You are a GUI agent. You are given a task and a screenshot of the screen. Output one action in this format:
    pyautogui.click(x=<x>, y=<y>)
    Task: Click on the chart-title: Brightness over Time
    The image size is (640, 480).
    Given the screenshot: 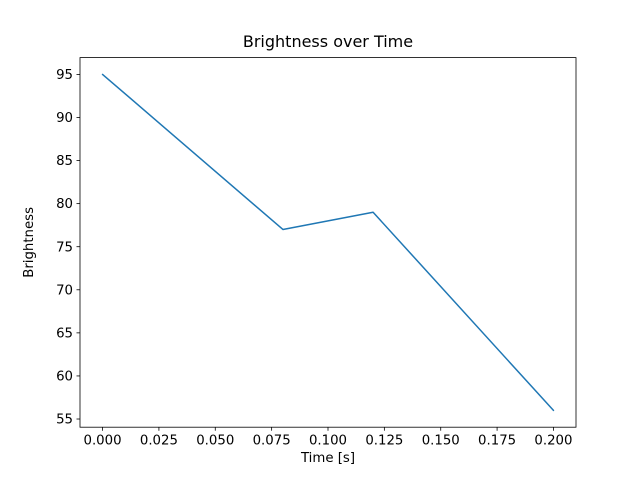 What is the action you would take?
    pyautogui.click(x=328, y=41)
    